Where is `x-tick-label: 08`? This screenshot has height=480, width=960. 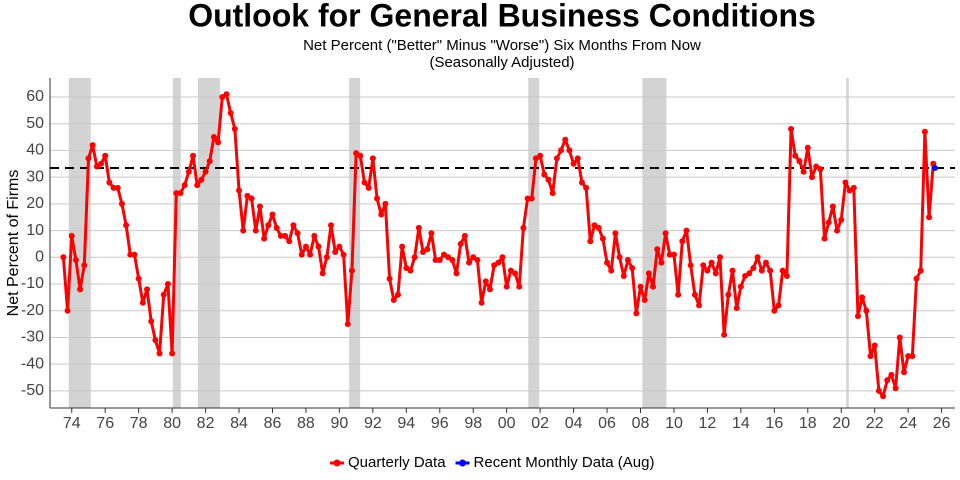
x-tick-label: 08 is located at coordinates (641, 423).